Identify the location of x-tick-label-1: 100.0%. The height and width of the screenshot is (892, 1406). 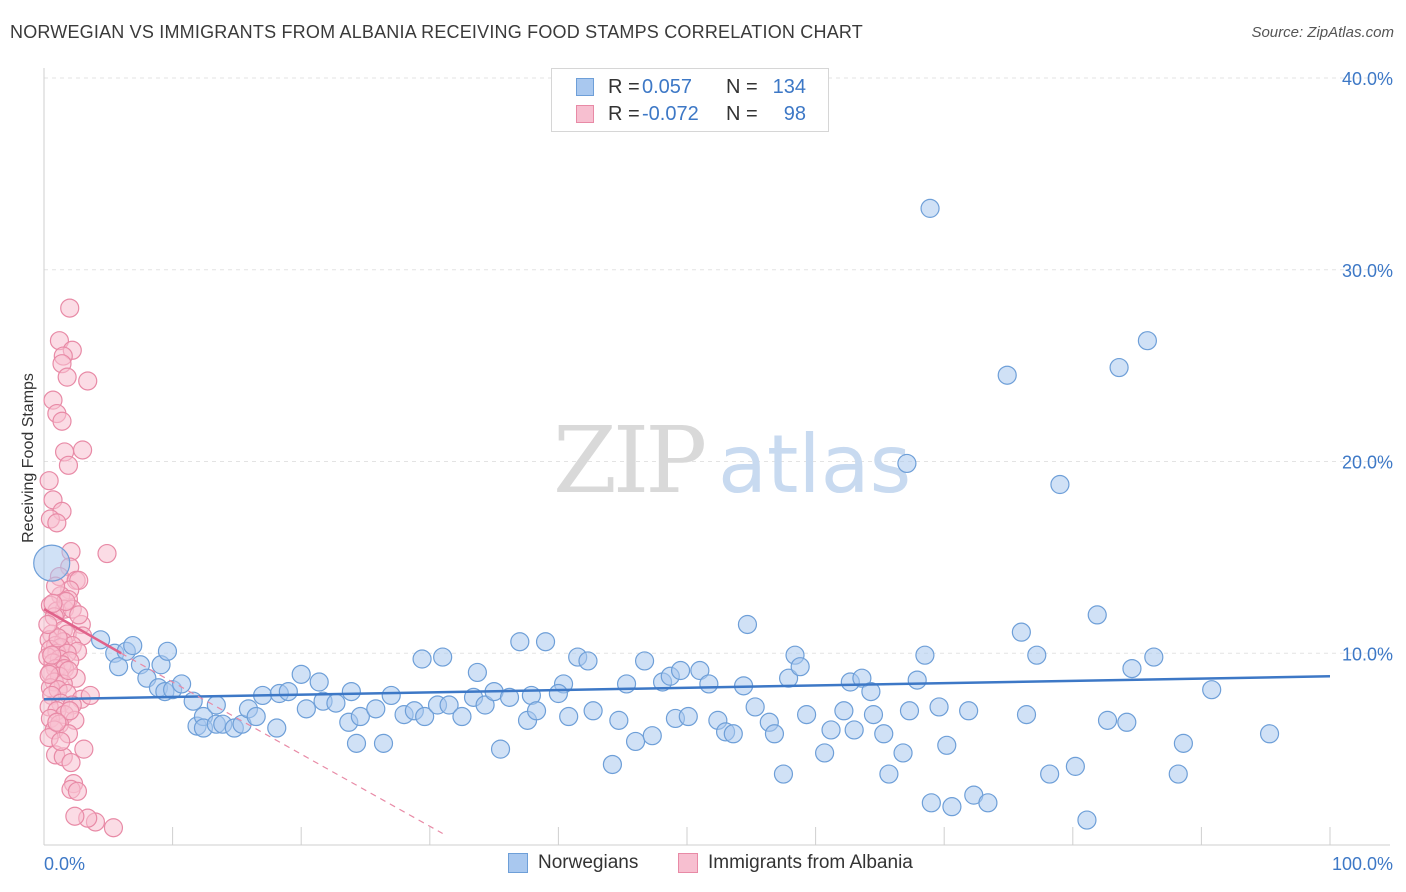
(1362, 864).